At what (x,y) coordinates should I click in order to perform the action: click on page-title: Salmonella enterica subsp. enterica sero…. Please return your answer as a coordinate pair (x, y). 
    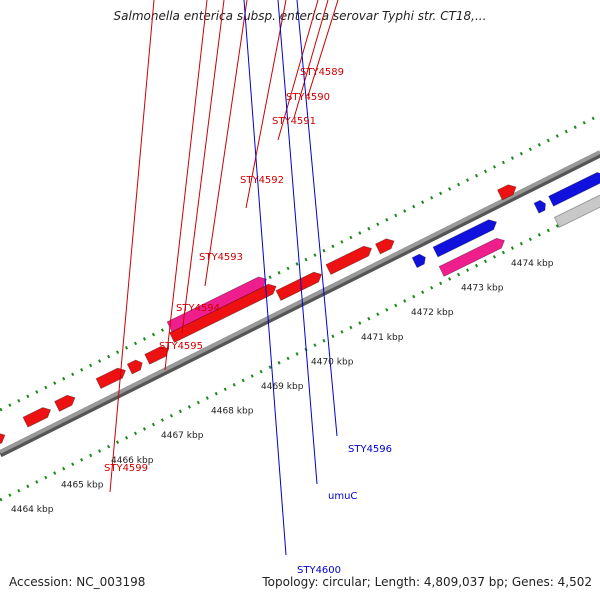
    Looking at the image, I should click on (300, 16).